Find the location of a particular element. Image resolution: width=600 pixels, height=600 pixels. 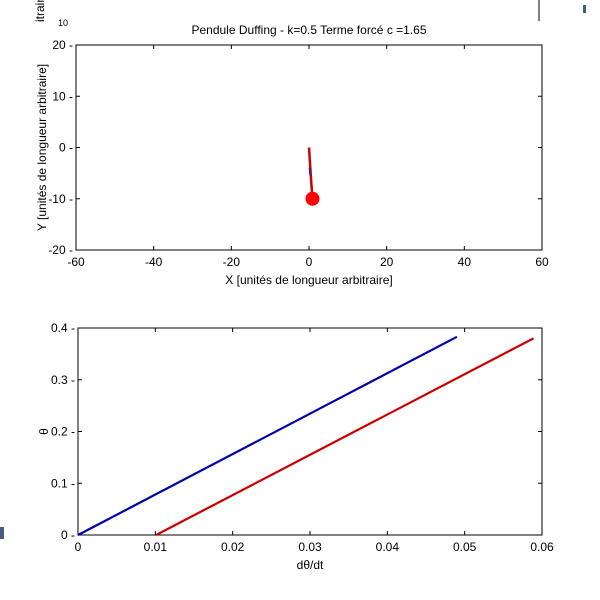

pendulum-rod-trace is located at coordinates (309, 171).